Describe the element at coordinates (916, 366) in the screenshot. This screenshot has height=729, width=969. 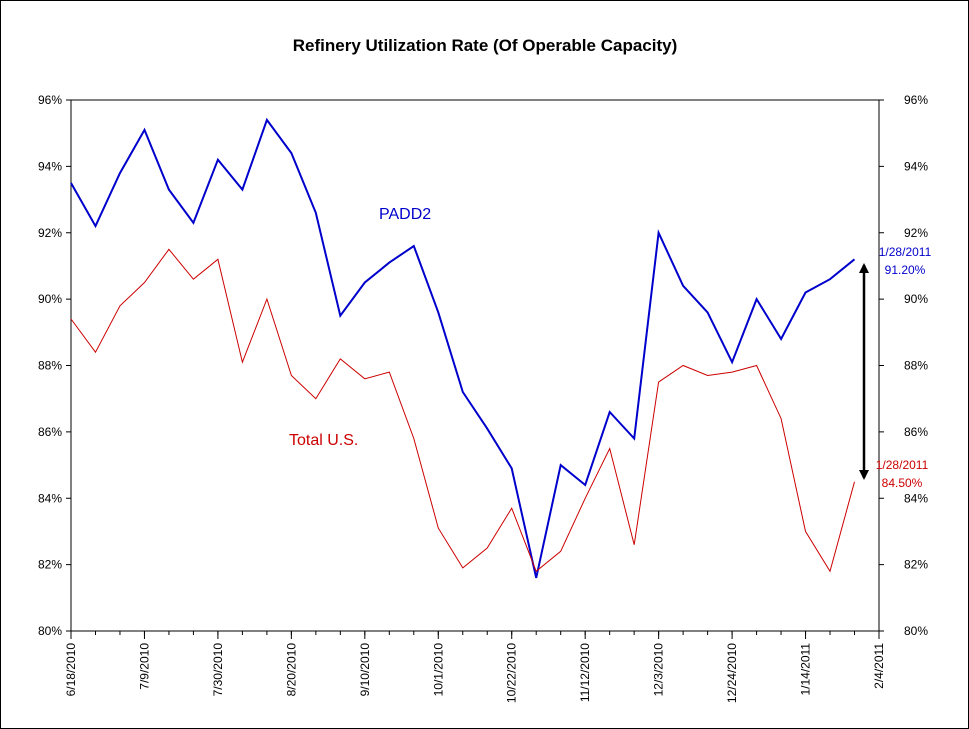
I see `y-tick-label-right: 88%` at that location.